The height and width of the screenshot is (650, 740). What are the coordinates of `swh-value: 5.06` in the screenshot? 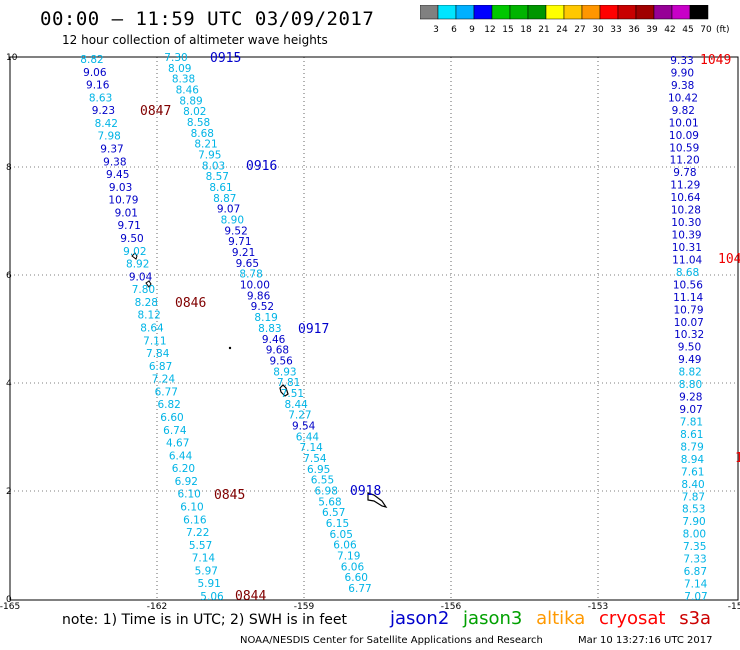 It's located at (212, 597).